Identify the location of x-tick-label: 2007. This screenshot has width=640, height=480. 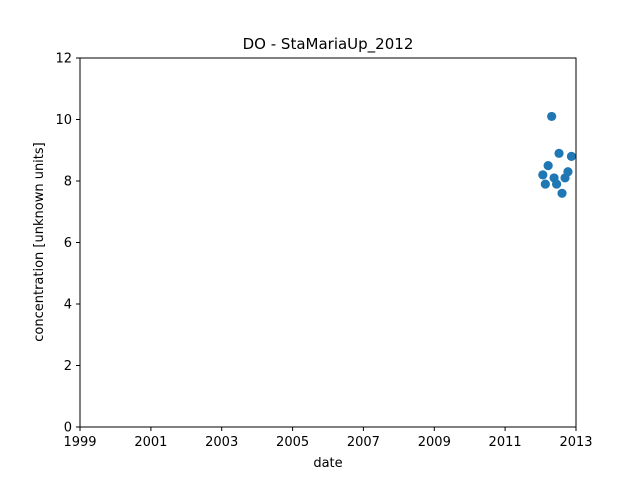
(363, 442).